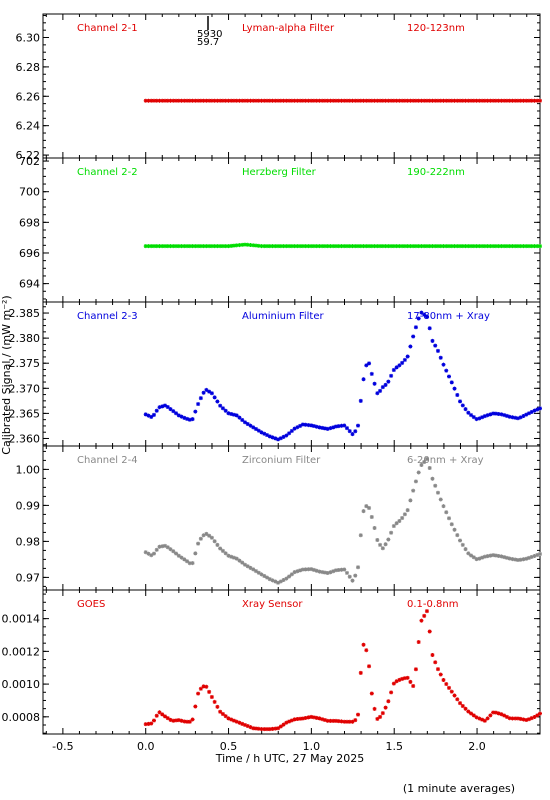 The height and width of the screenshot is (800, 550). I want to click on y-tick-label: 6.22, so click(28, 155).